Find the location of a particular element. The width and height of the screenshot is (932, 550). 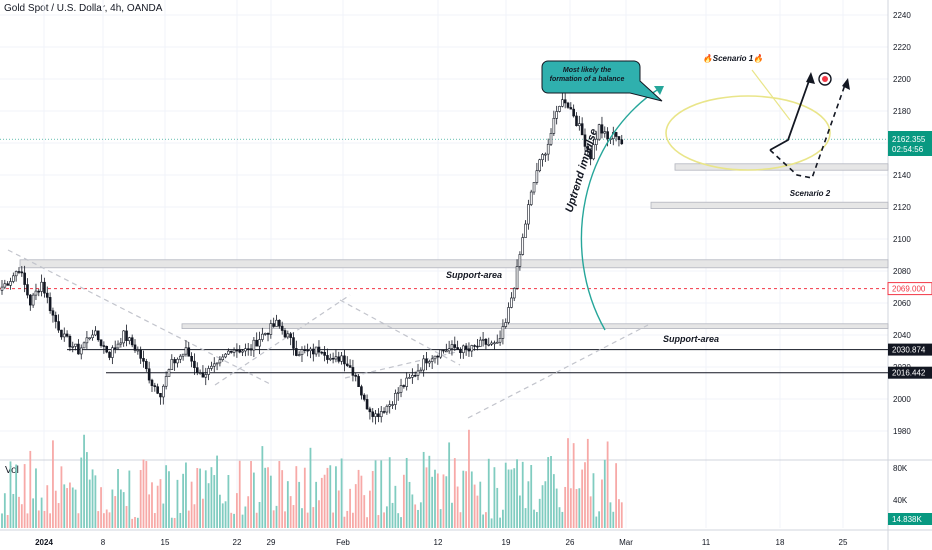

callout-text-line1: Most likely the is located at coordinates (587, 70).